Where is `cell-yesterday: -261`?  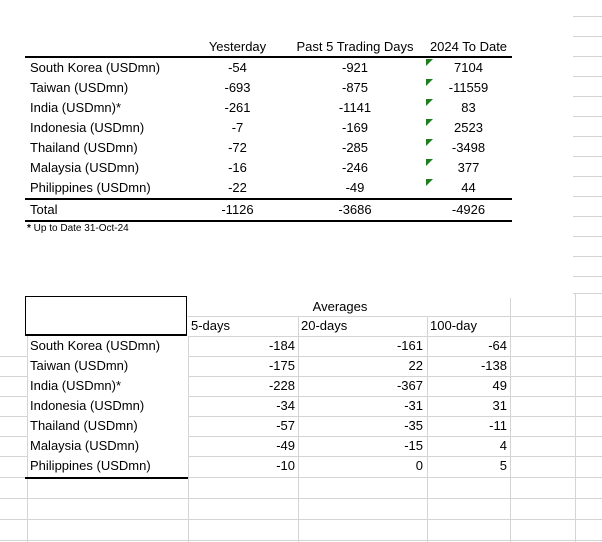 cell-yesterday: -261 is located at coordinates (237, 107).